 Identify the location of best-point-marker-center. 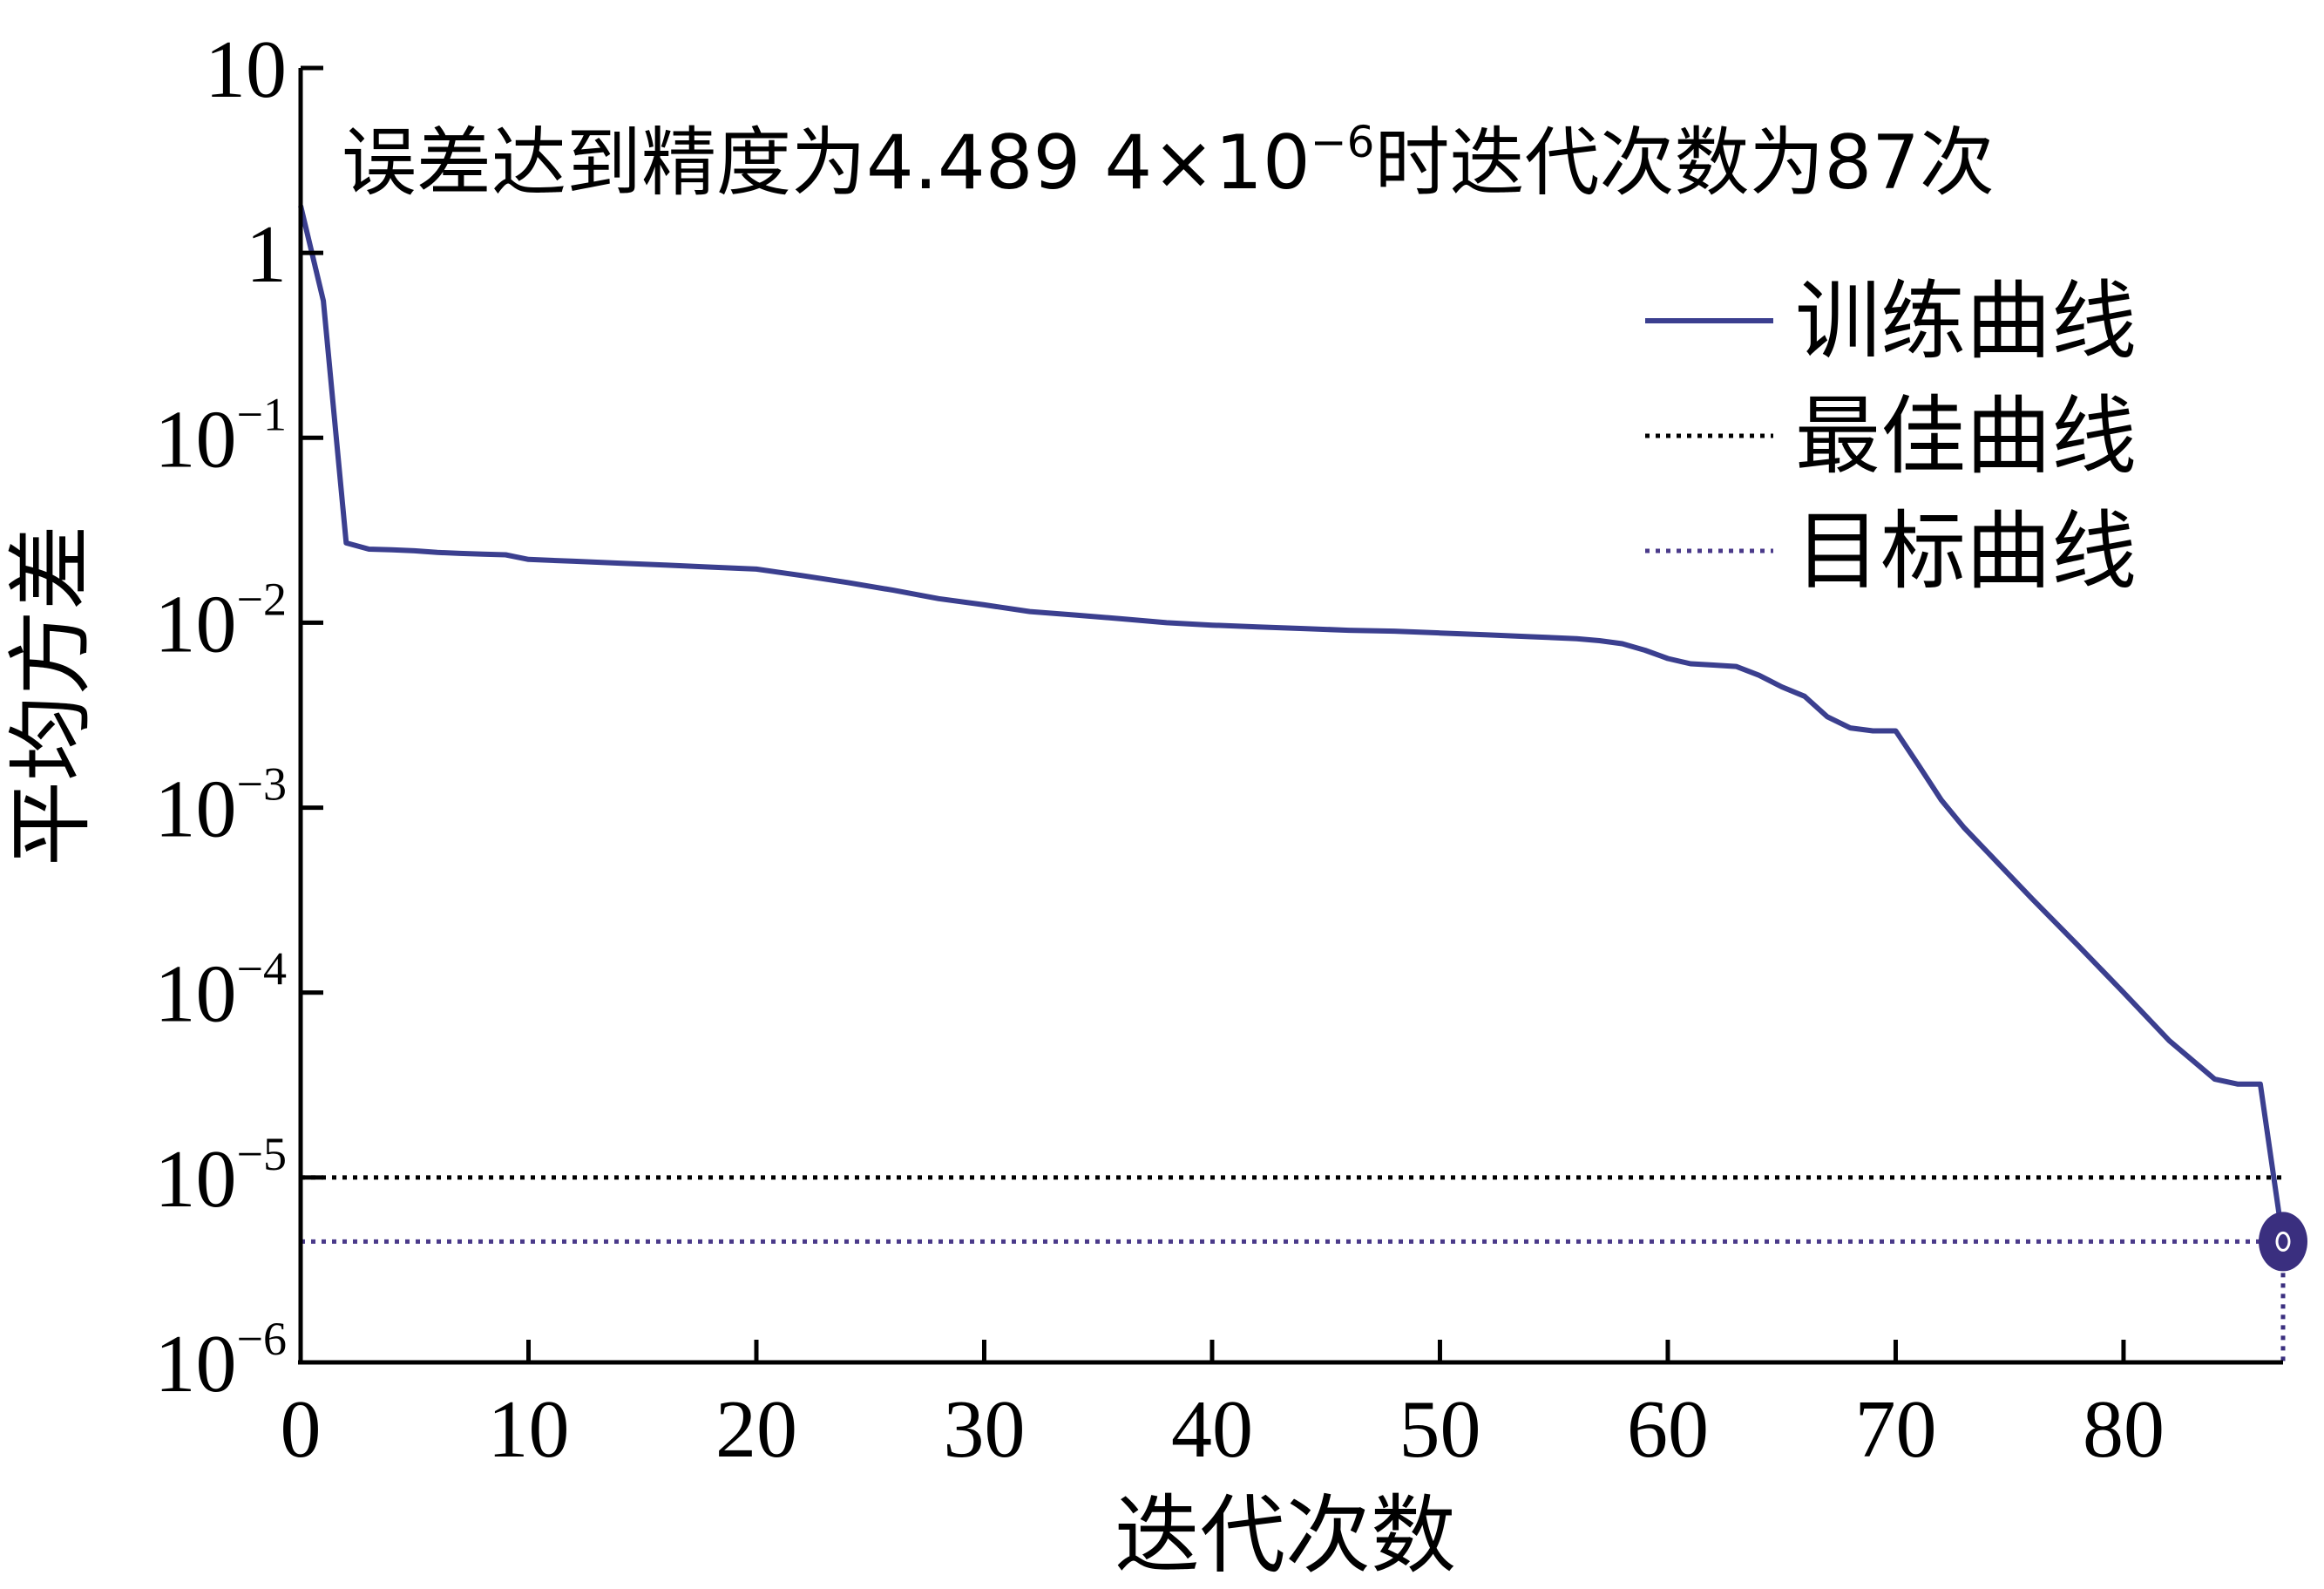
(2283, 1241).